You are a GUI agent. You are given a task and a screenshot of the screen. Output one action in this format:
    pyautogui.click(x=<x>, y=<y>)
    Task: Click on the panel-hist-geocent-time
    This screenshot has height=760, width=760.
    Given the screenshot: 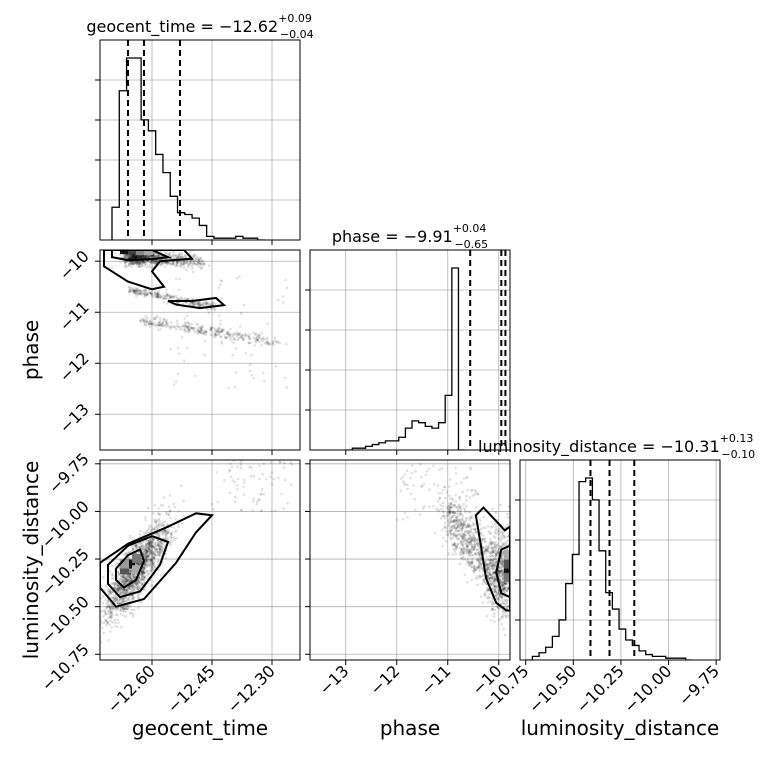 What is the action you would take?
    pyautogui.click(x=198, y=142)
    